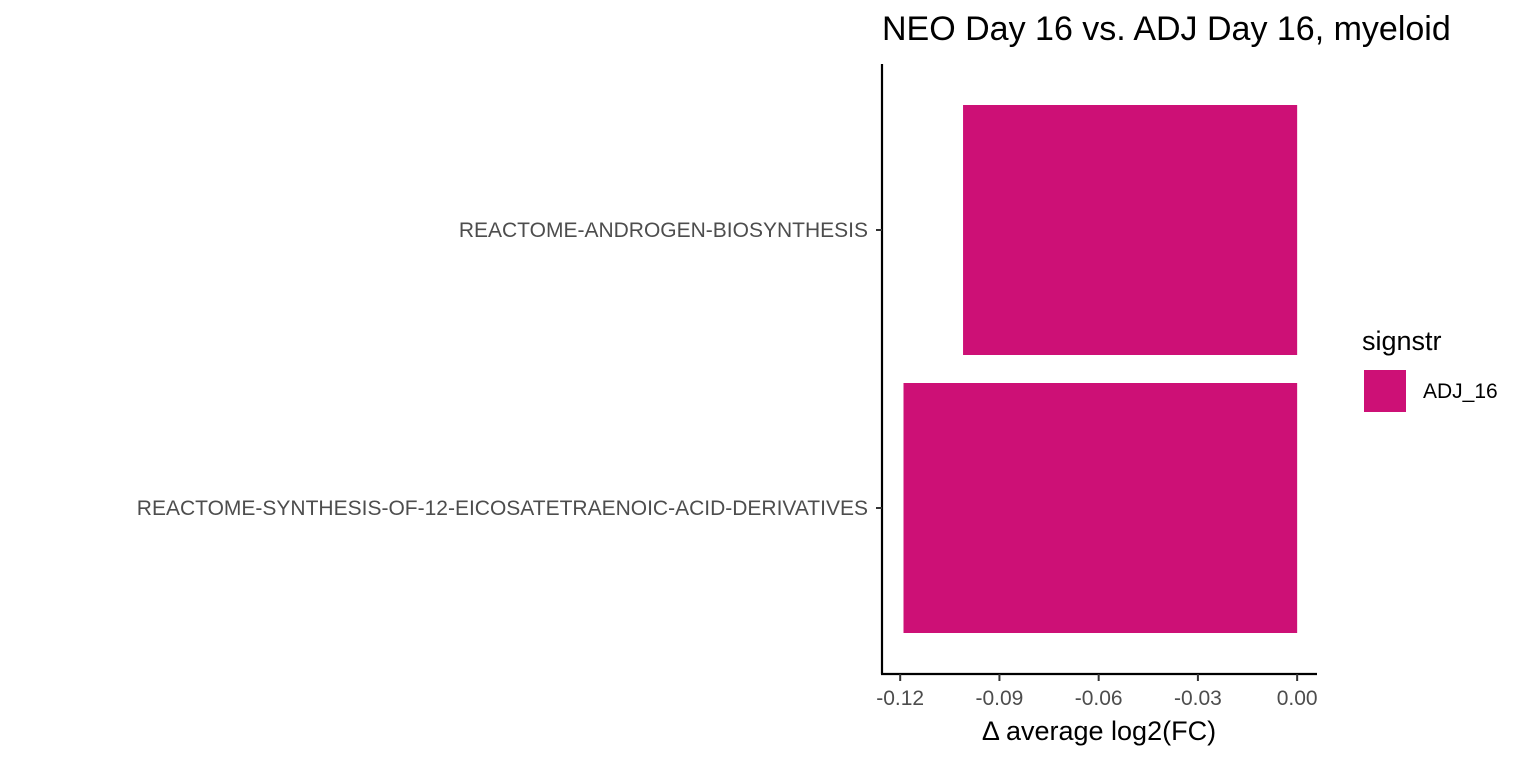  I want to click on legend-title: signstr, so click(1402, 341).